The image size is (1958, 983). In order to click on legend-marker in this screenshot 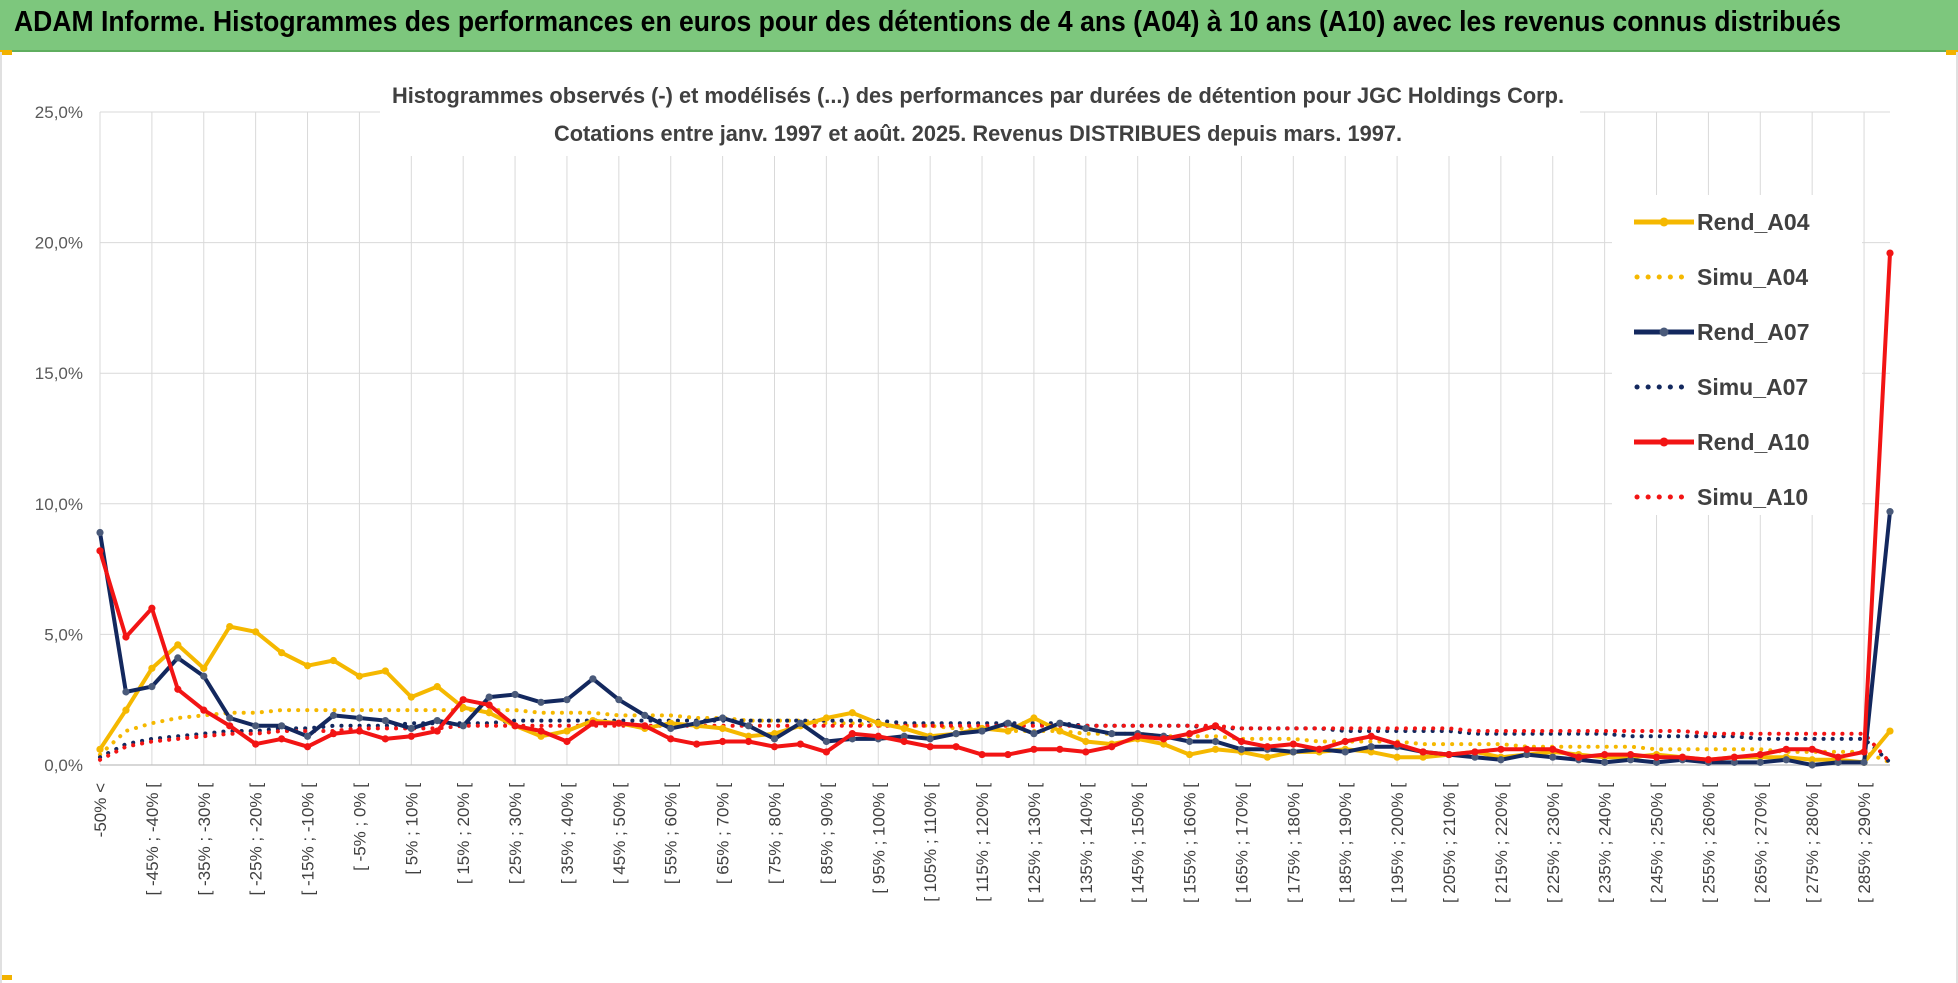, I will do `click(1664, 442)`.